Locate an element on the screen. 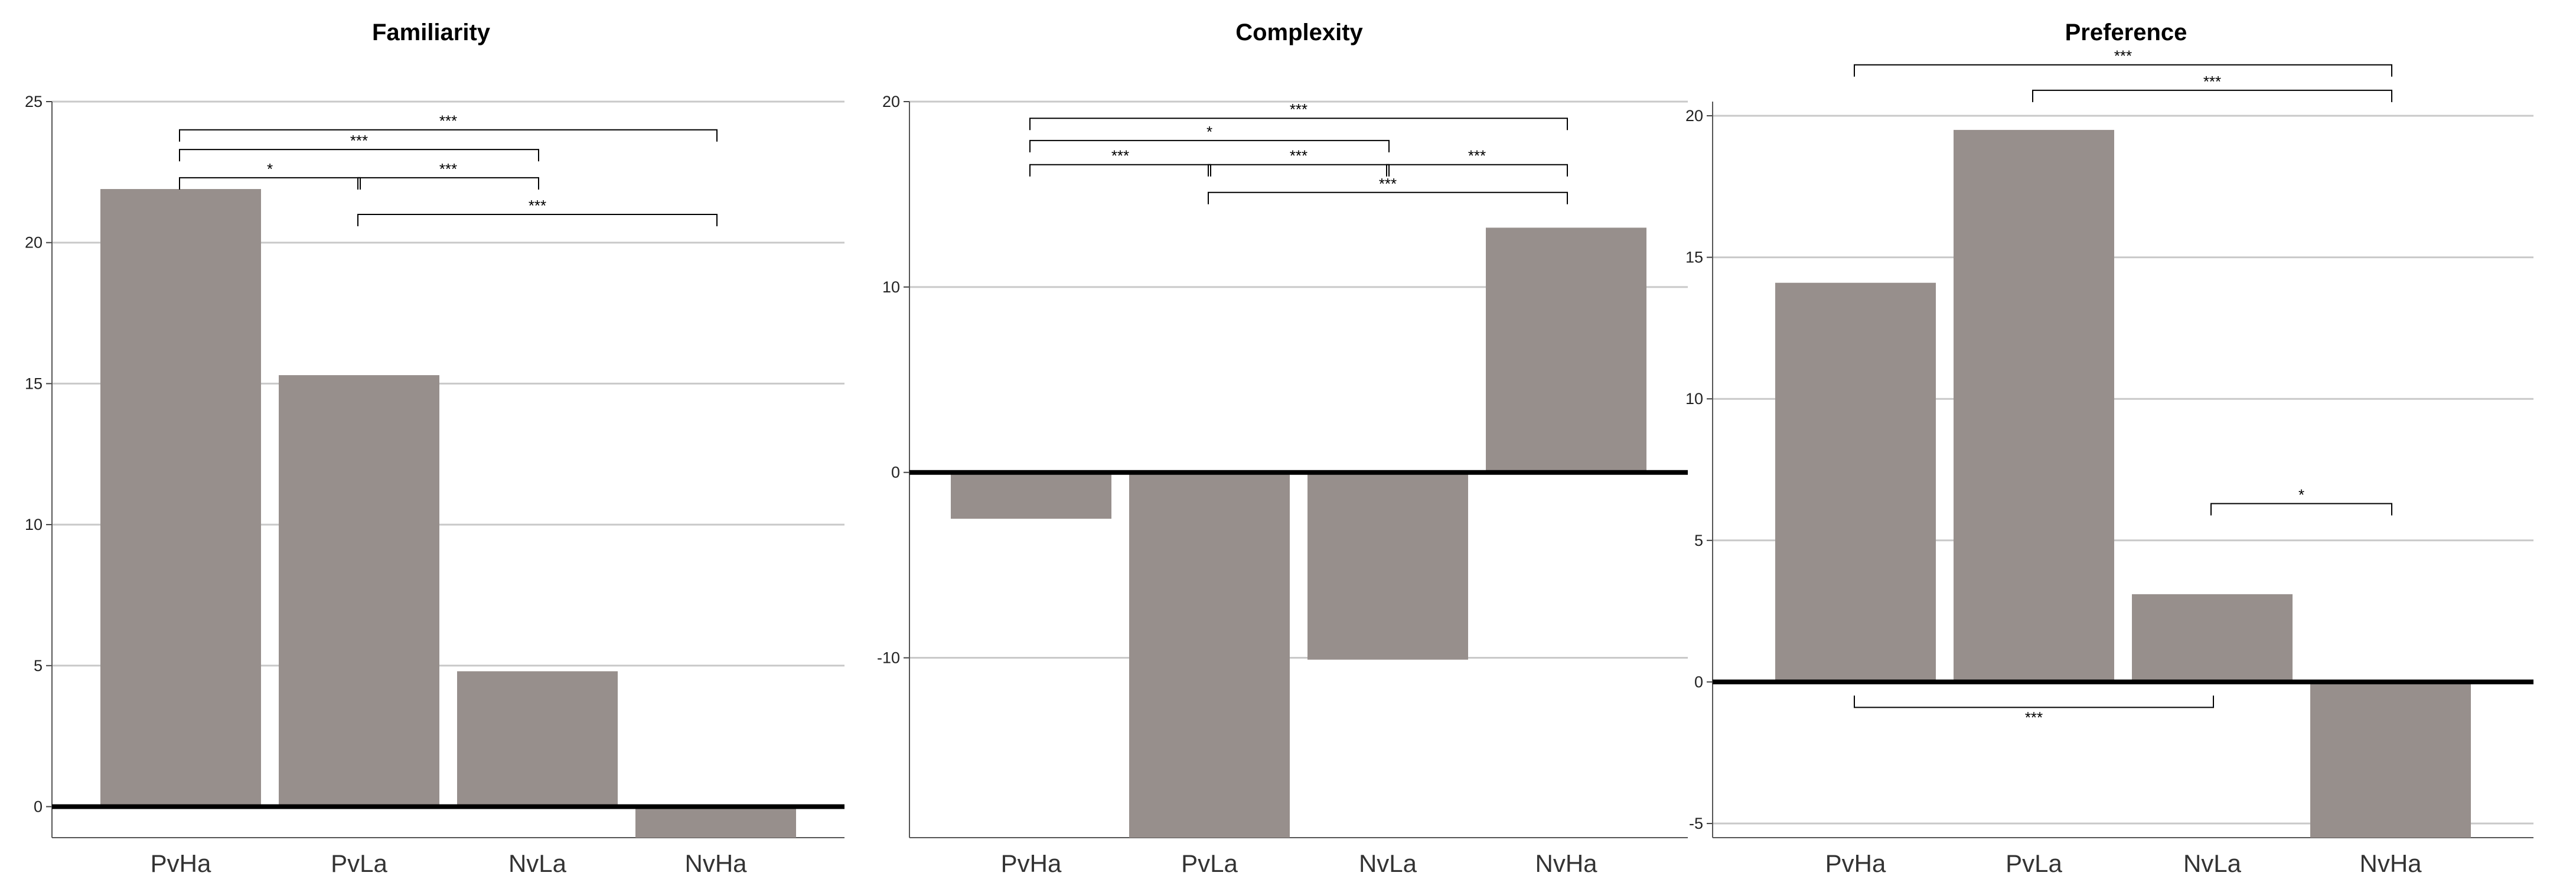 Image resolution: width=2576 pixels, height=892 pixels. y-tick-label: -10 is located at coordinates (889, 658).